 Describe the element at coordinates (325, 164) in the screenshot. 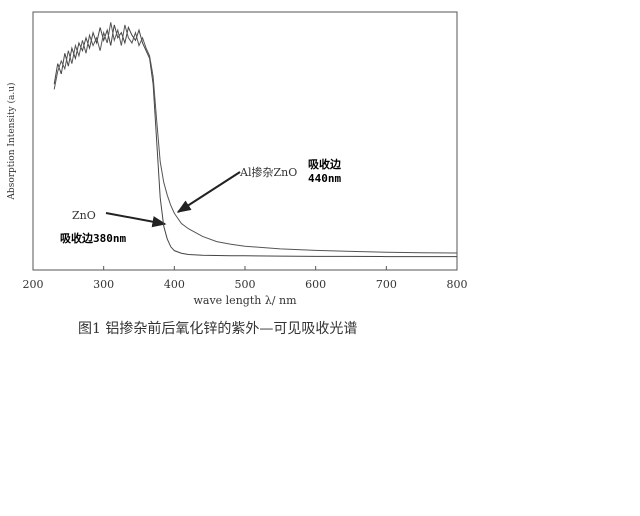

I see `annotation: 吸收边` at that location.